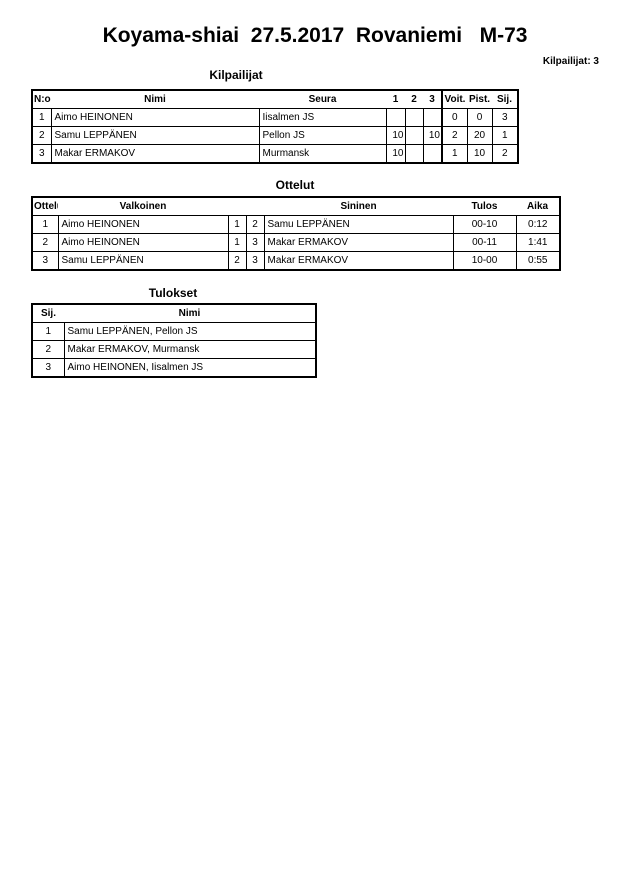 The height and width of the screenshot is (891, 630). I want to click on column-header: N:o, so click(41, 99).